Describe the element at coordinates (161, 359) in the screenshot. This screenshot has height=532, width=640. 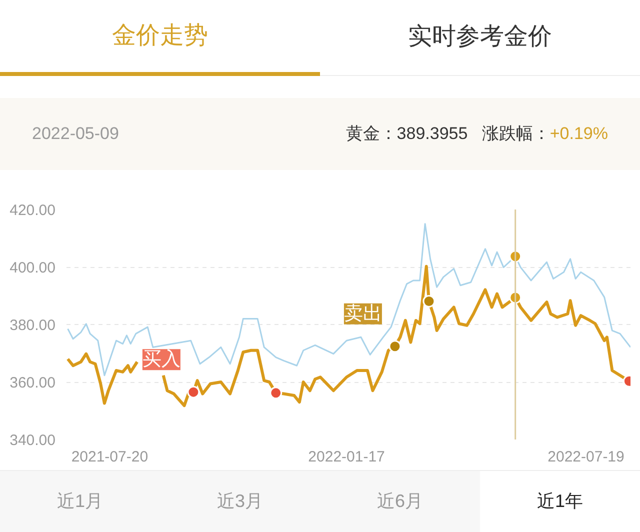
I see `annotation: 买入` at that location.